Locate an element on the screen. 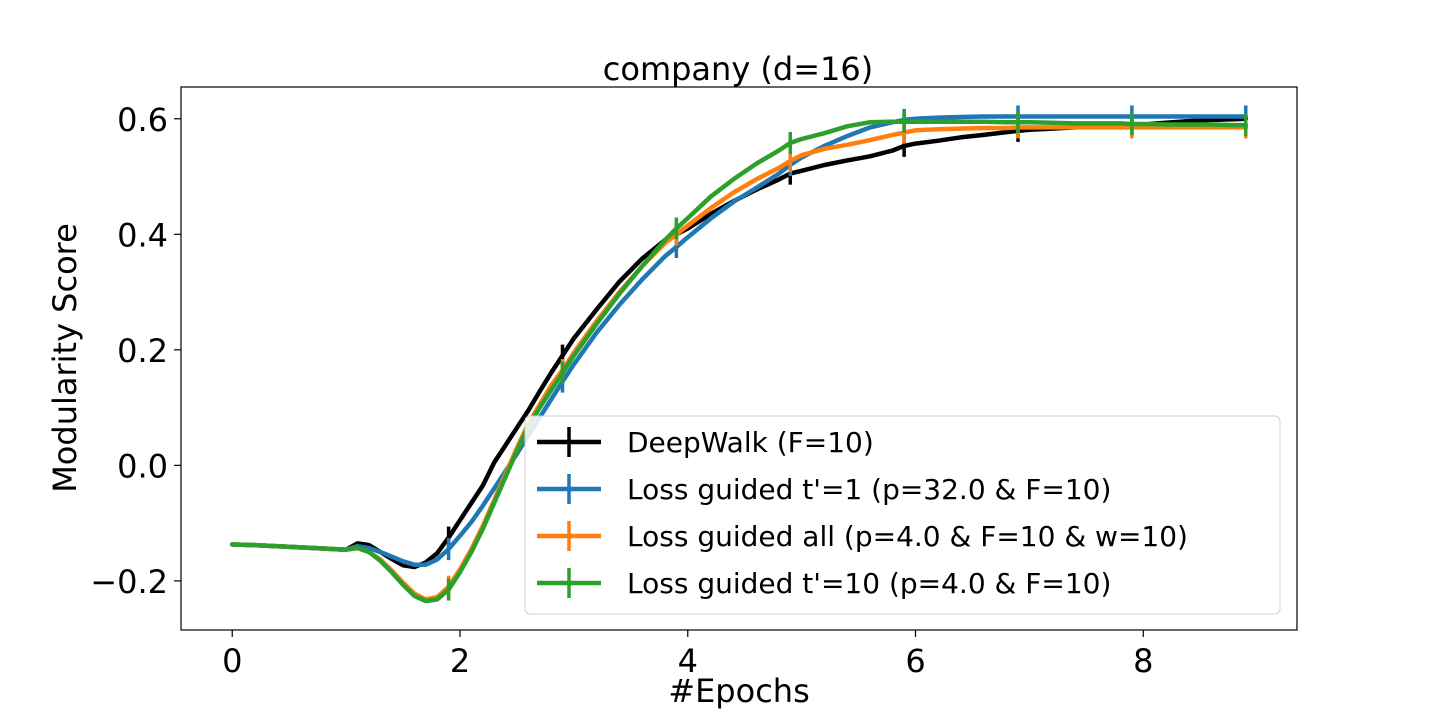 This screenshot has height=720, width=1440. legend-item: Loss guided all (p=4.0 & F=10 & w=10) is located at coordinates (862, 536).